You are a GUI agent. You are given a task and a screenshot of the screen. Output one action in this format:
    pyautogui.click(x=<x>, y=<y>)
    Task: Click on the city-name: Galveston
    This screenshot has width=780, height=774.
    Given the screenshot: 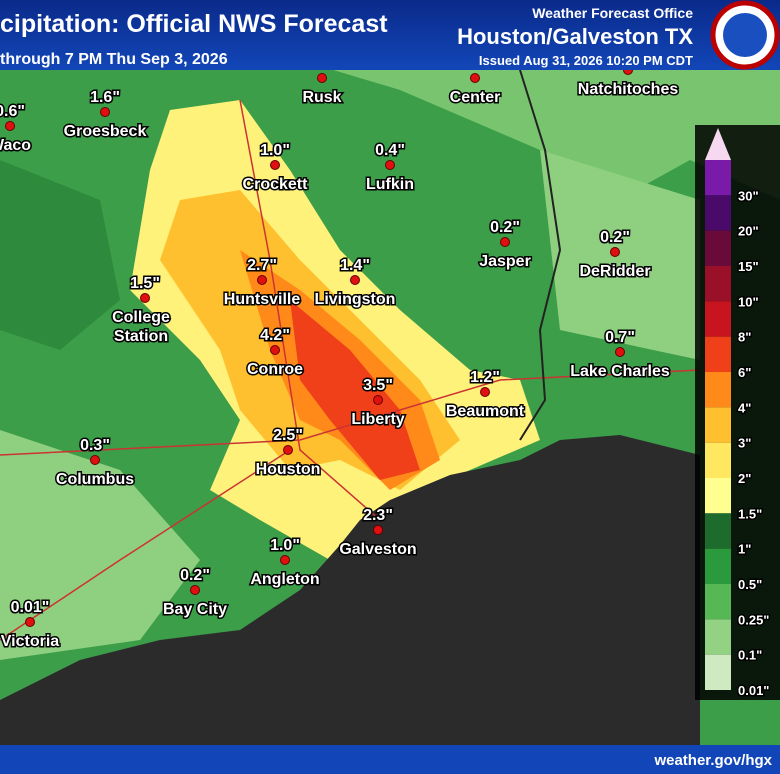 What is the action you would take?
    pyautogui.click(x=377, y=549)
    